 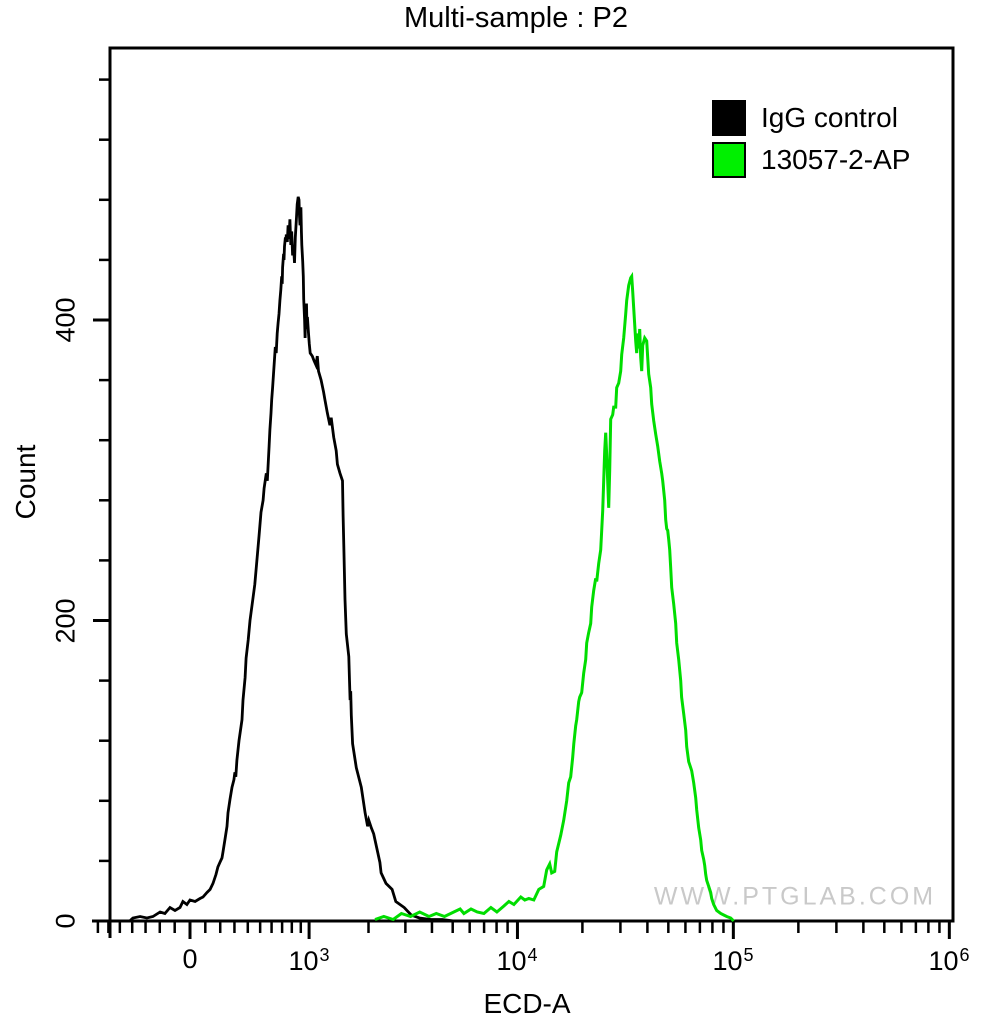 I want to click on legend-item-13057-2-ap: 13057-2-AP, so click(x=811, y=160).